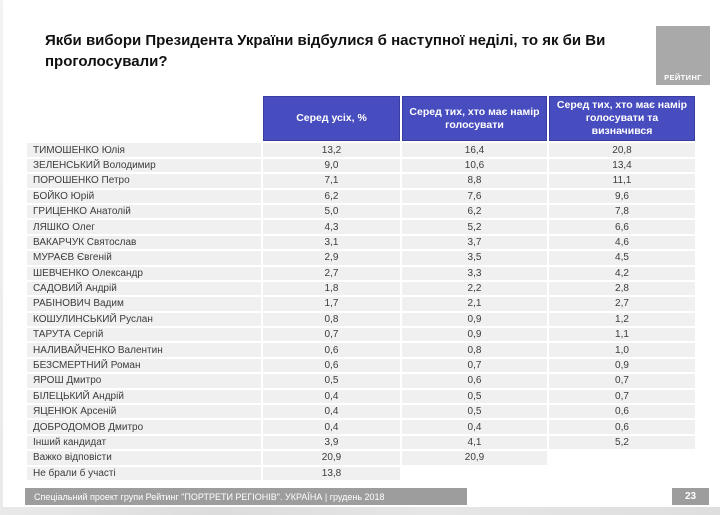 This screenshot has width=720, height=515. Describe the element at coordinates (474, 442) in the screenshot. I see `value-cell: 4,1` at that location.